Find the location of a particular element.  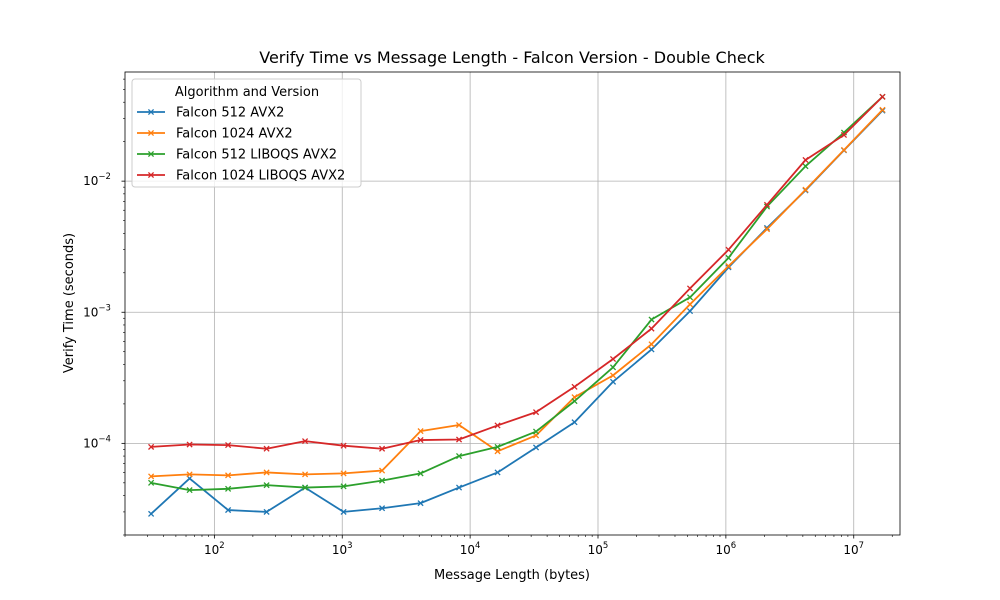

y-tick-label: 10⁻⁴ is located at coordinates (97, 442).